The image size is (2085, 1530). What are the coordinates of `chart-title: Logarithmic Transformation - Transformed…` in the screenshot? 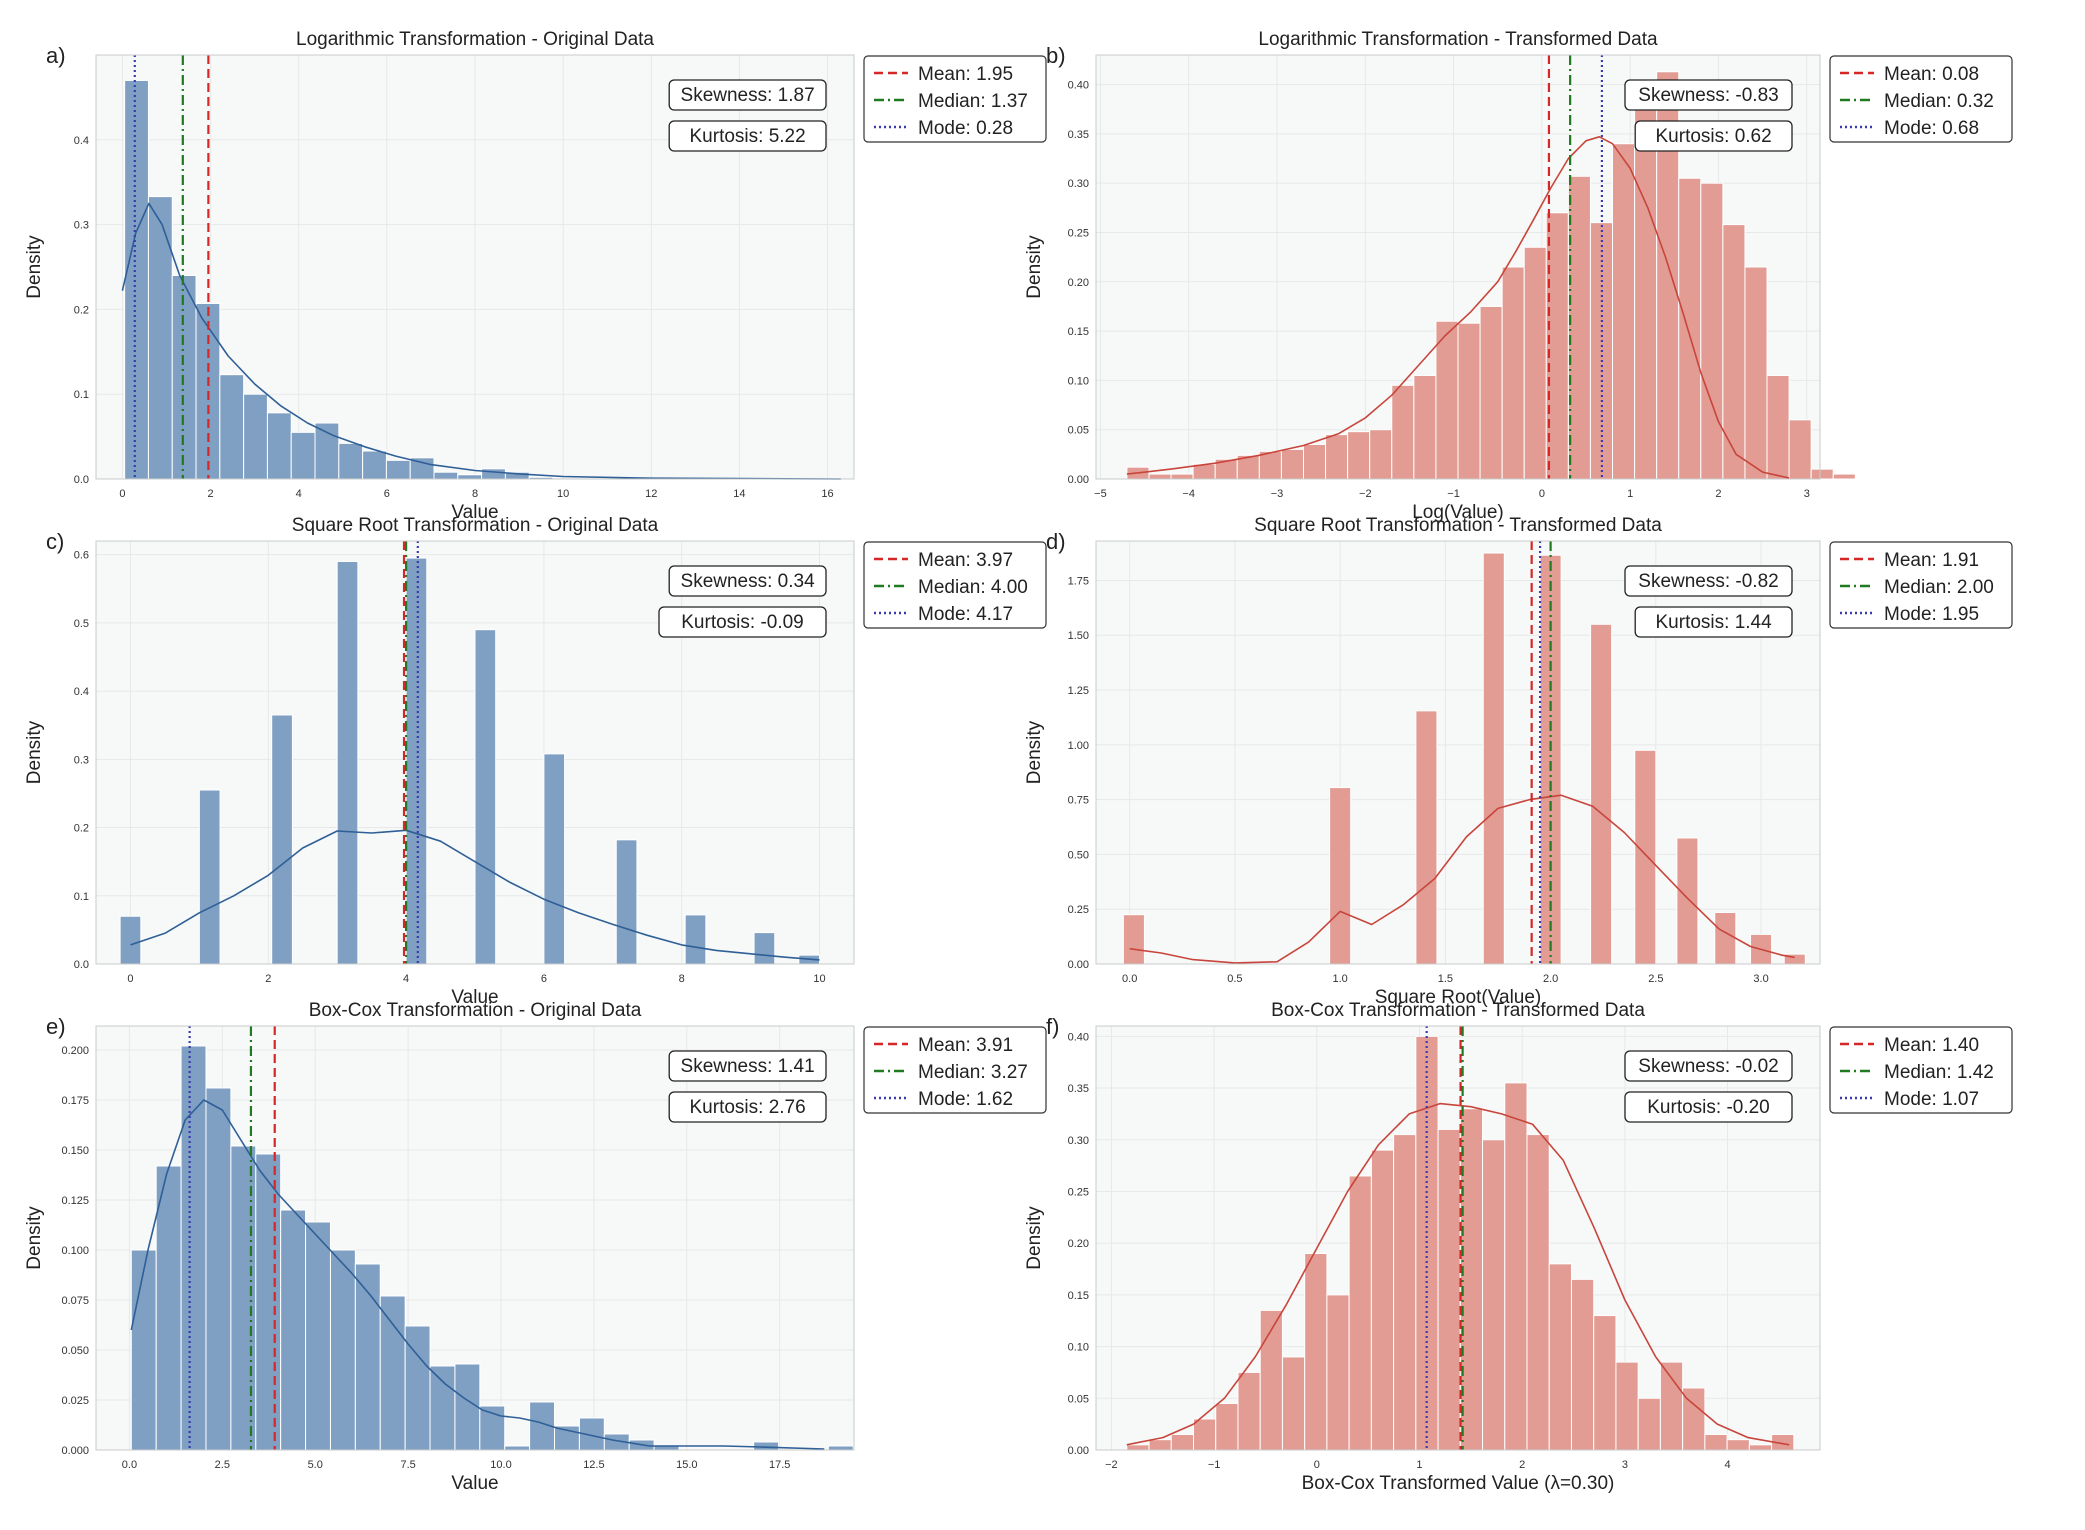 It's located at (1458, 39).